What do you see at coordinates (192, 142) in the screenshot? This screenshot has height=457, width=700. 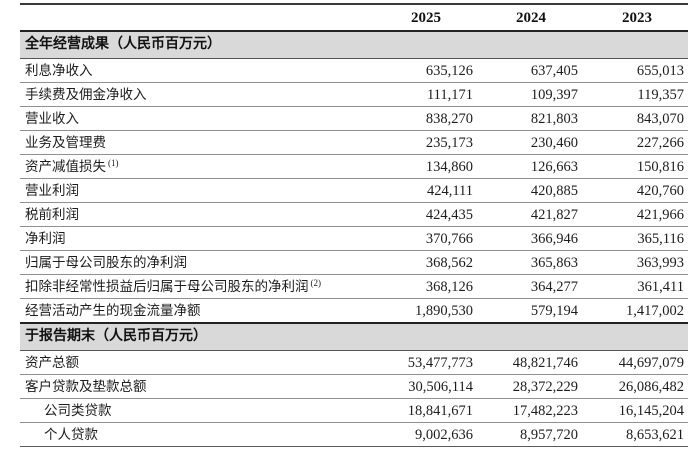 I see `row-label: 业务及管理费` at bounding box center [192, 142].